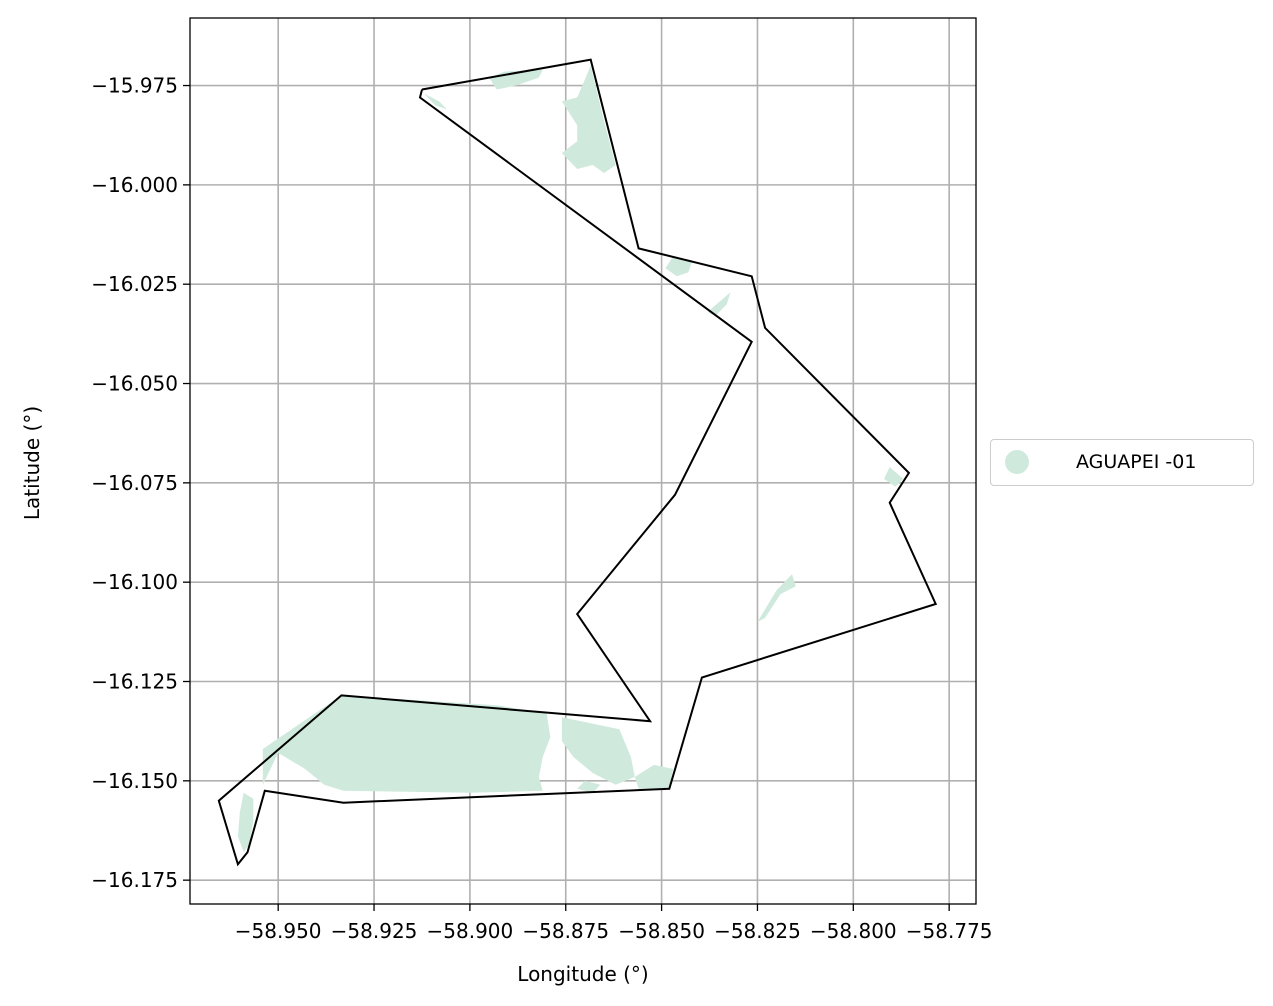 Image resolution: width=1273 pixels, height=1006 pixels. I want to click on y-tick-label-5: −16.100, so click(134, 582).